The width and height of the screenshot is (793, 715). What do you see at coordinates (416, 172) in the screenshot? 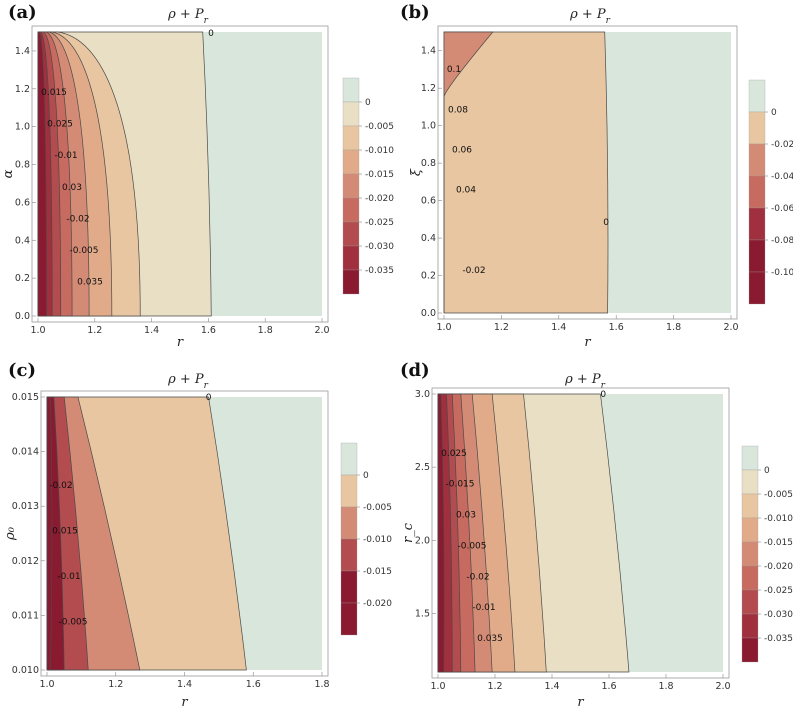
I see `y-axis-label: ξ` at bounding box center [416, 172].